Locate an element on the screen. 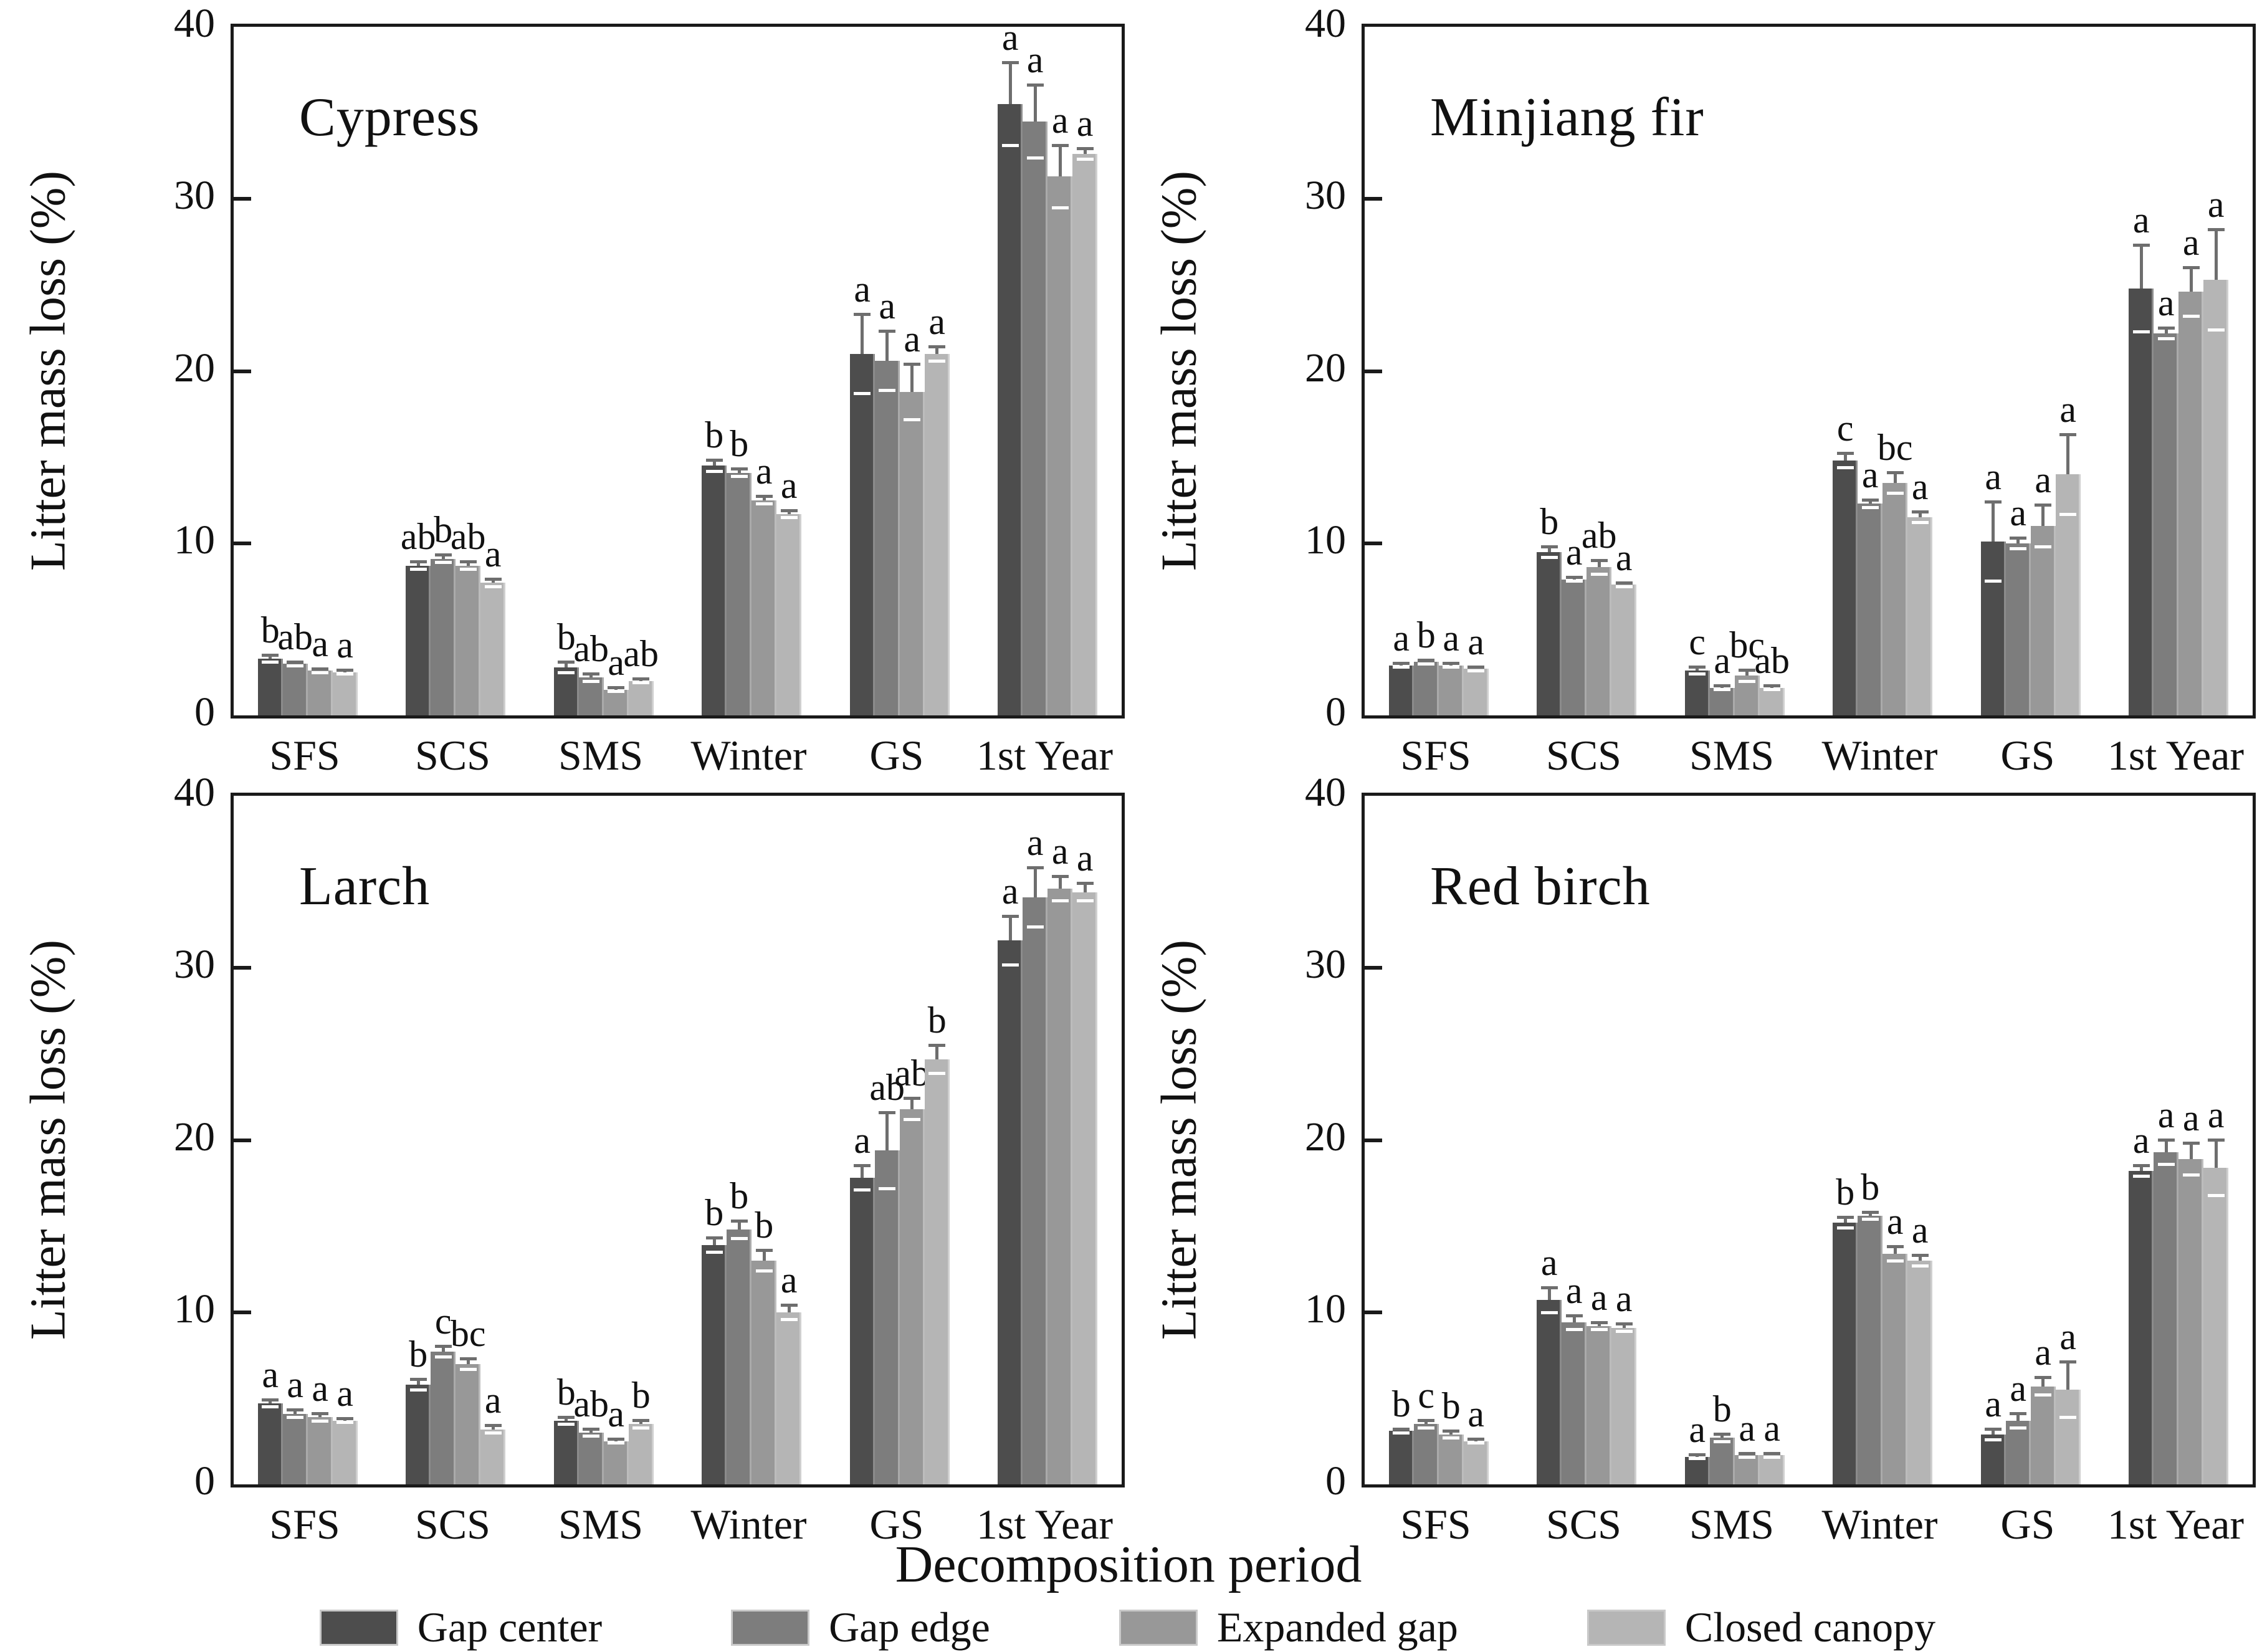 The height and width of the screenshot is (1652, 2257). x-tick-label: GS is located at coordinates (2027, 755).